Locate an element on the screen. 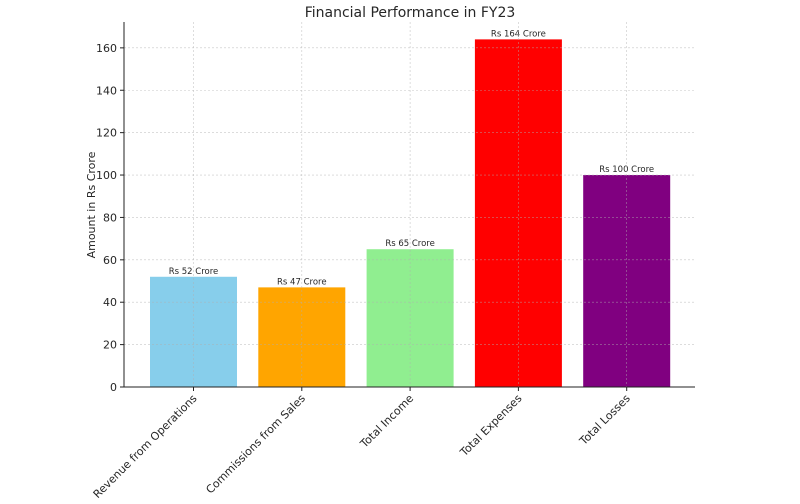 This screenshot has width=800, height=504. y-tick-label: 0 is located at coordinates (113, 387).